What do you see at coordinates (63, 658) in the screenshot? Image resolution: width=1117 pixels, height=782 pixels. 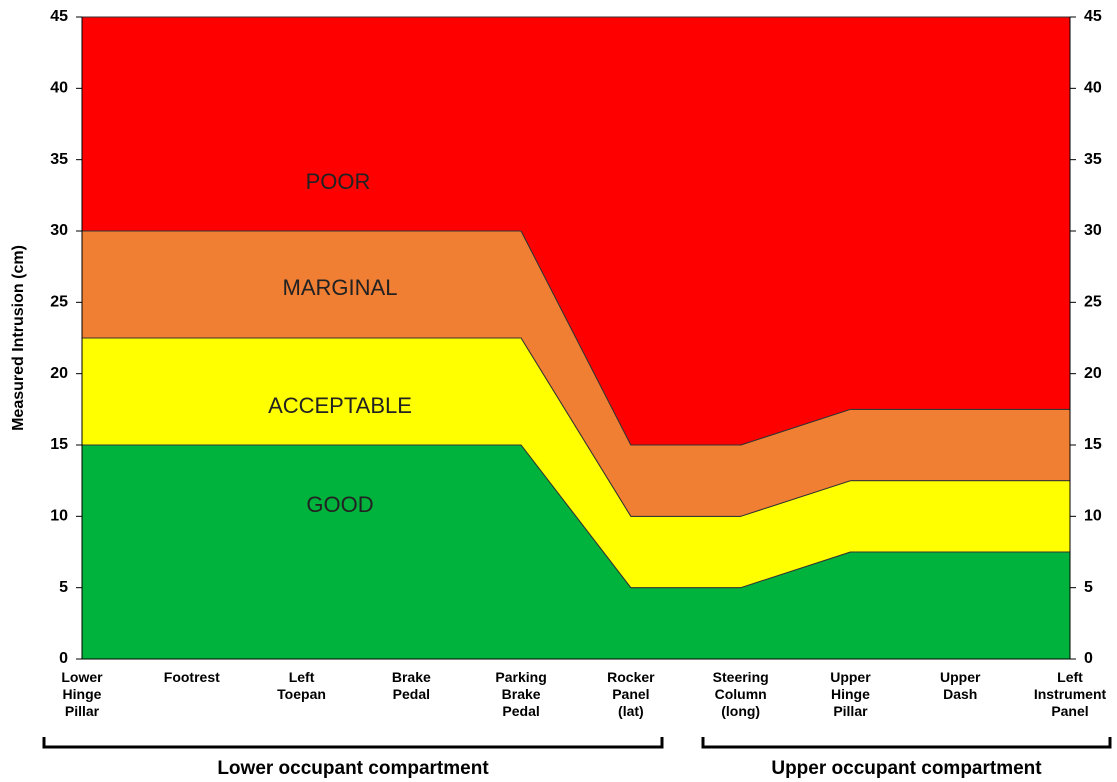 I see `y-tick-label: 0` at bounding box center [63, 658].